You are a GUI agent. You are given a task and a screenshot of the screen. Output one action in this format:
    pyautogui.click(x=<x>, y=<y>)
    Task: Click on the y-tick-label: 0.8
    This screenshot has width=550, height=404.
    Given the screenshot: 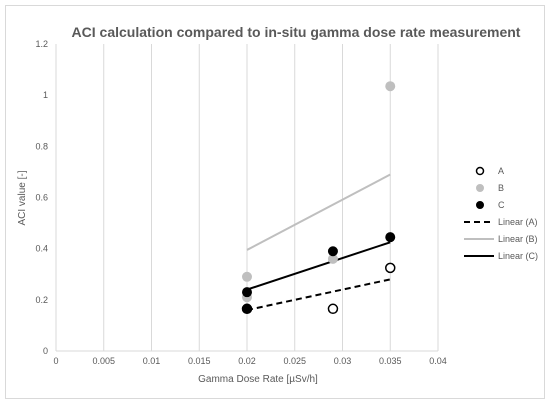 What is the action you would take?
    pyautogui.click(x=41, y=146)
    